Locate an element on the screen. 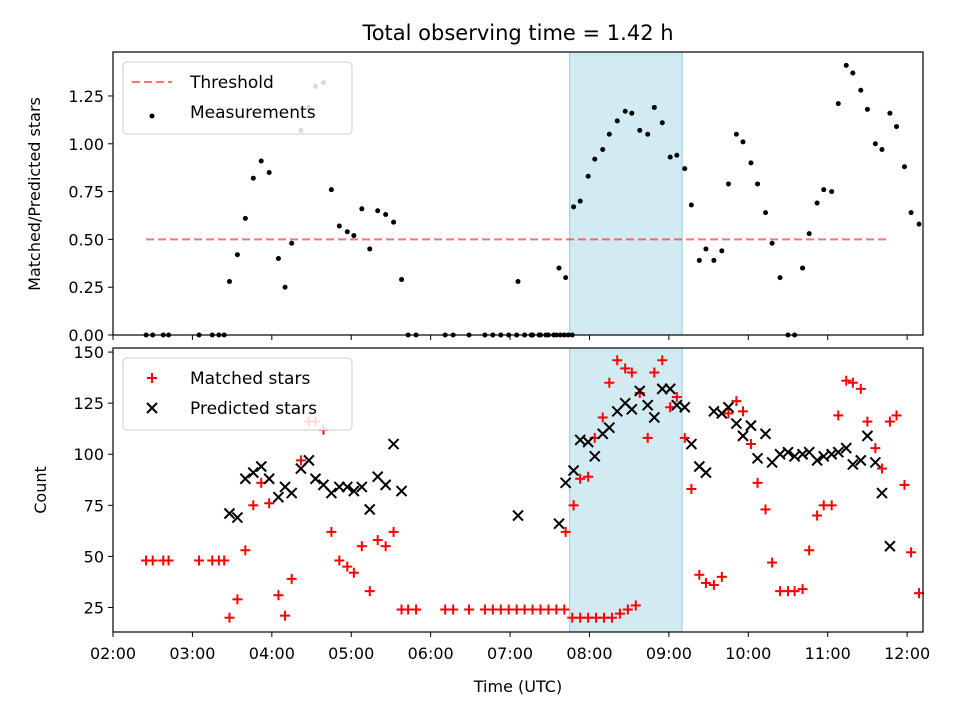  y-tick-label: 150 is located at coordinates (88, 352).